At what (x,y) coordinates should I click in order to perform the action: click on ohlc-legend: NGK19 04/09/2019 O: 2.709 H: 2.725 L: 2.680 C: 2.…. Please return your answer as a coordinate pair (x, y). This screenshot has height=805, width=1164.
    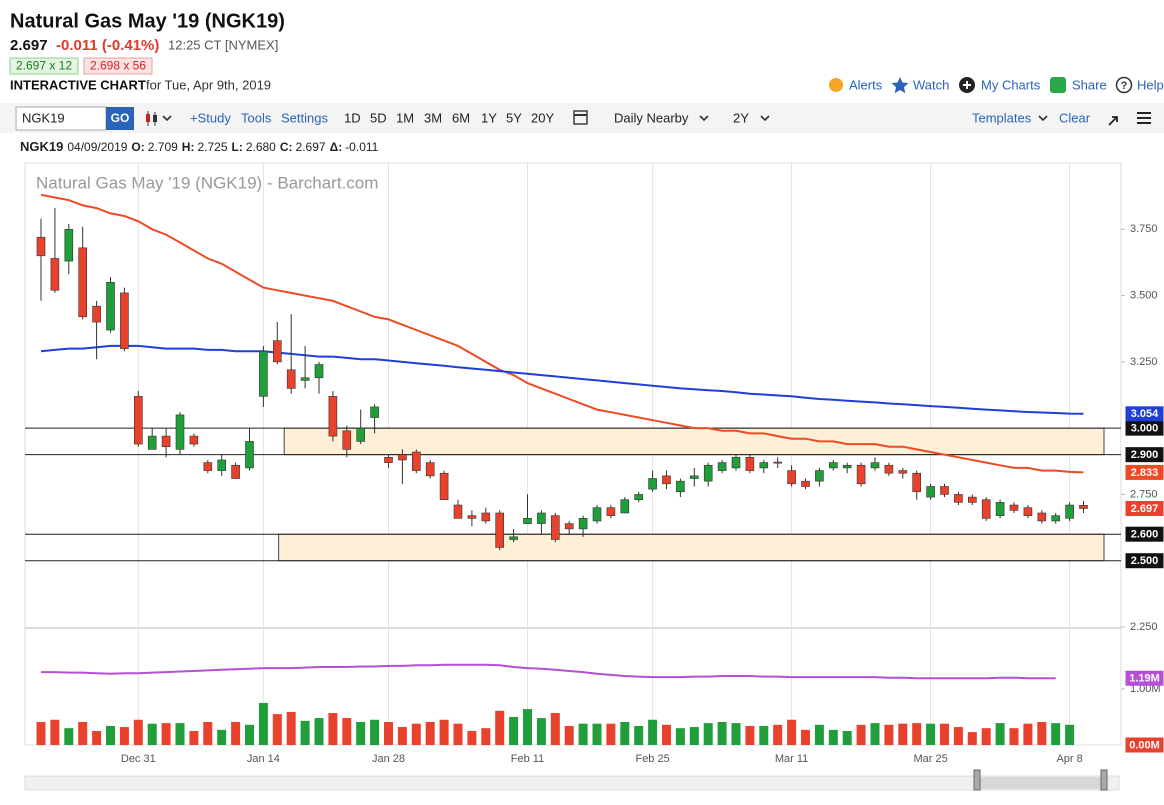
    Looking at the image, I should click on (199, 146).